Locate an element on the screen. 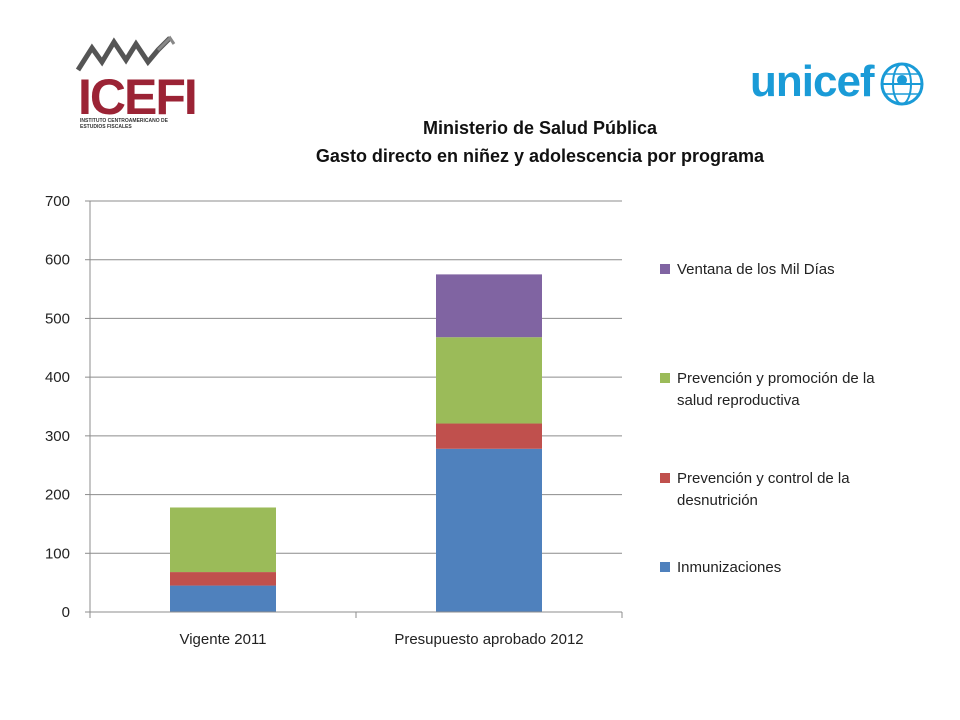 The image size is (960, 720). y-tick-label: 200 is located at coordinates (57, 495).